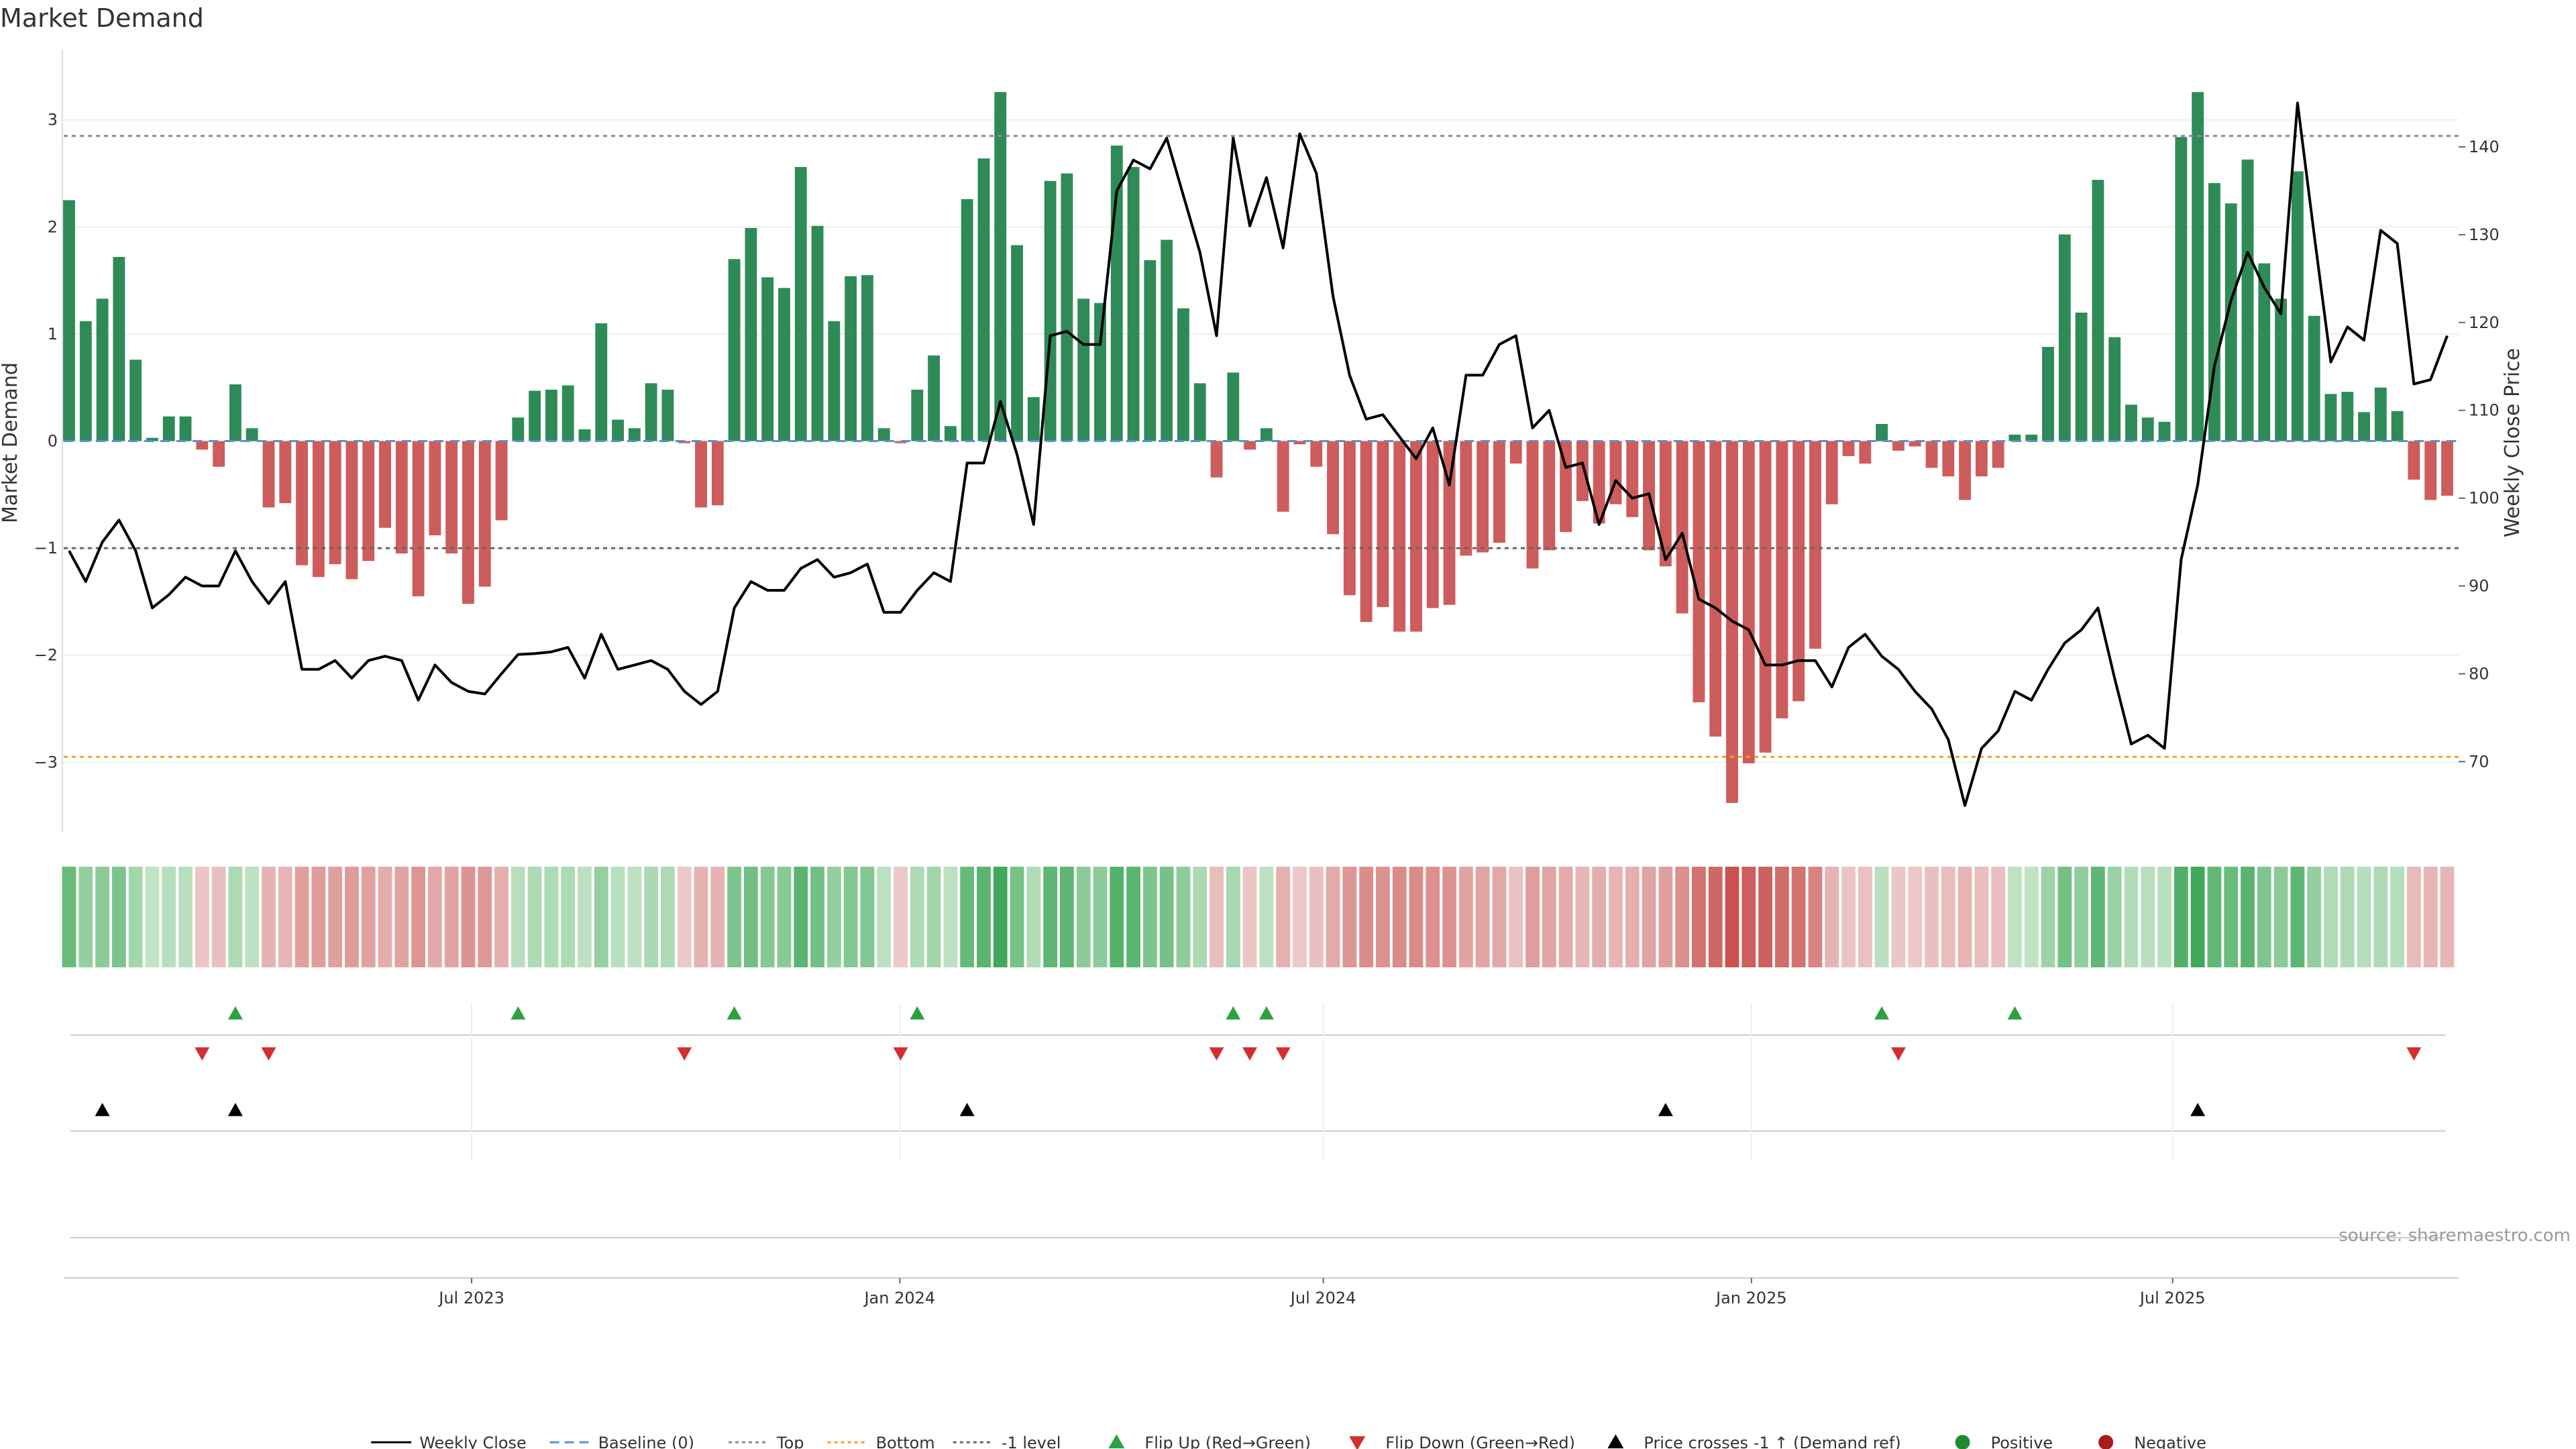  I want to click on right-tick-label: 90, so click(2479, 585).